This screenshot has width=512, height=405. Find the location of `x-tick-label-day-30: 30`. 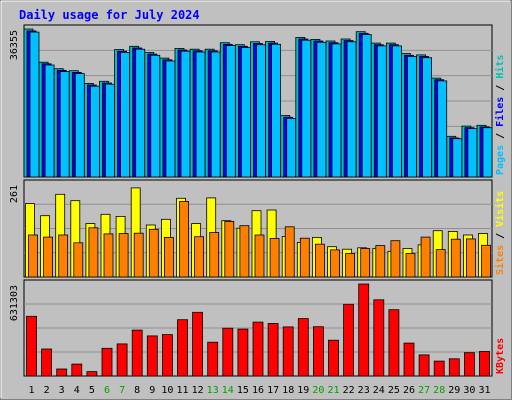

x-tick-label-day-30: 30 is located at coordinates (469, 390).